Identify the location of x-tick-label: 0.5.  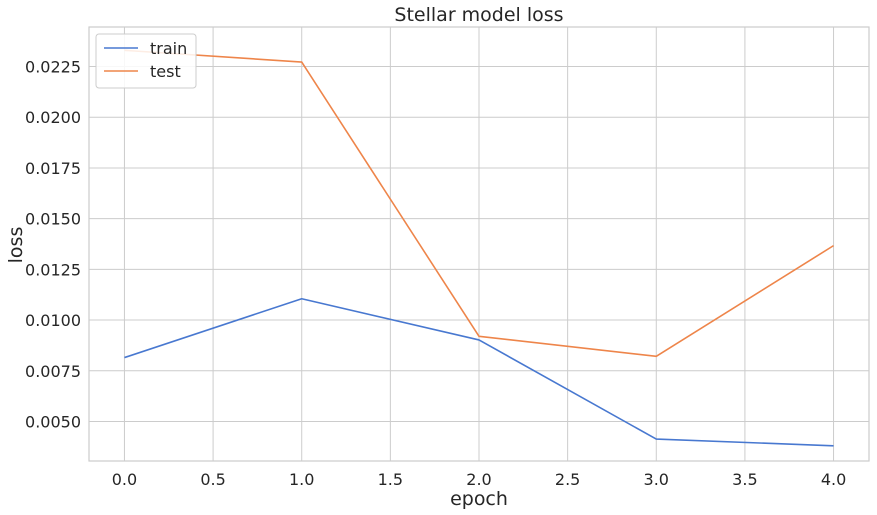
(212, 479).